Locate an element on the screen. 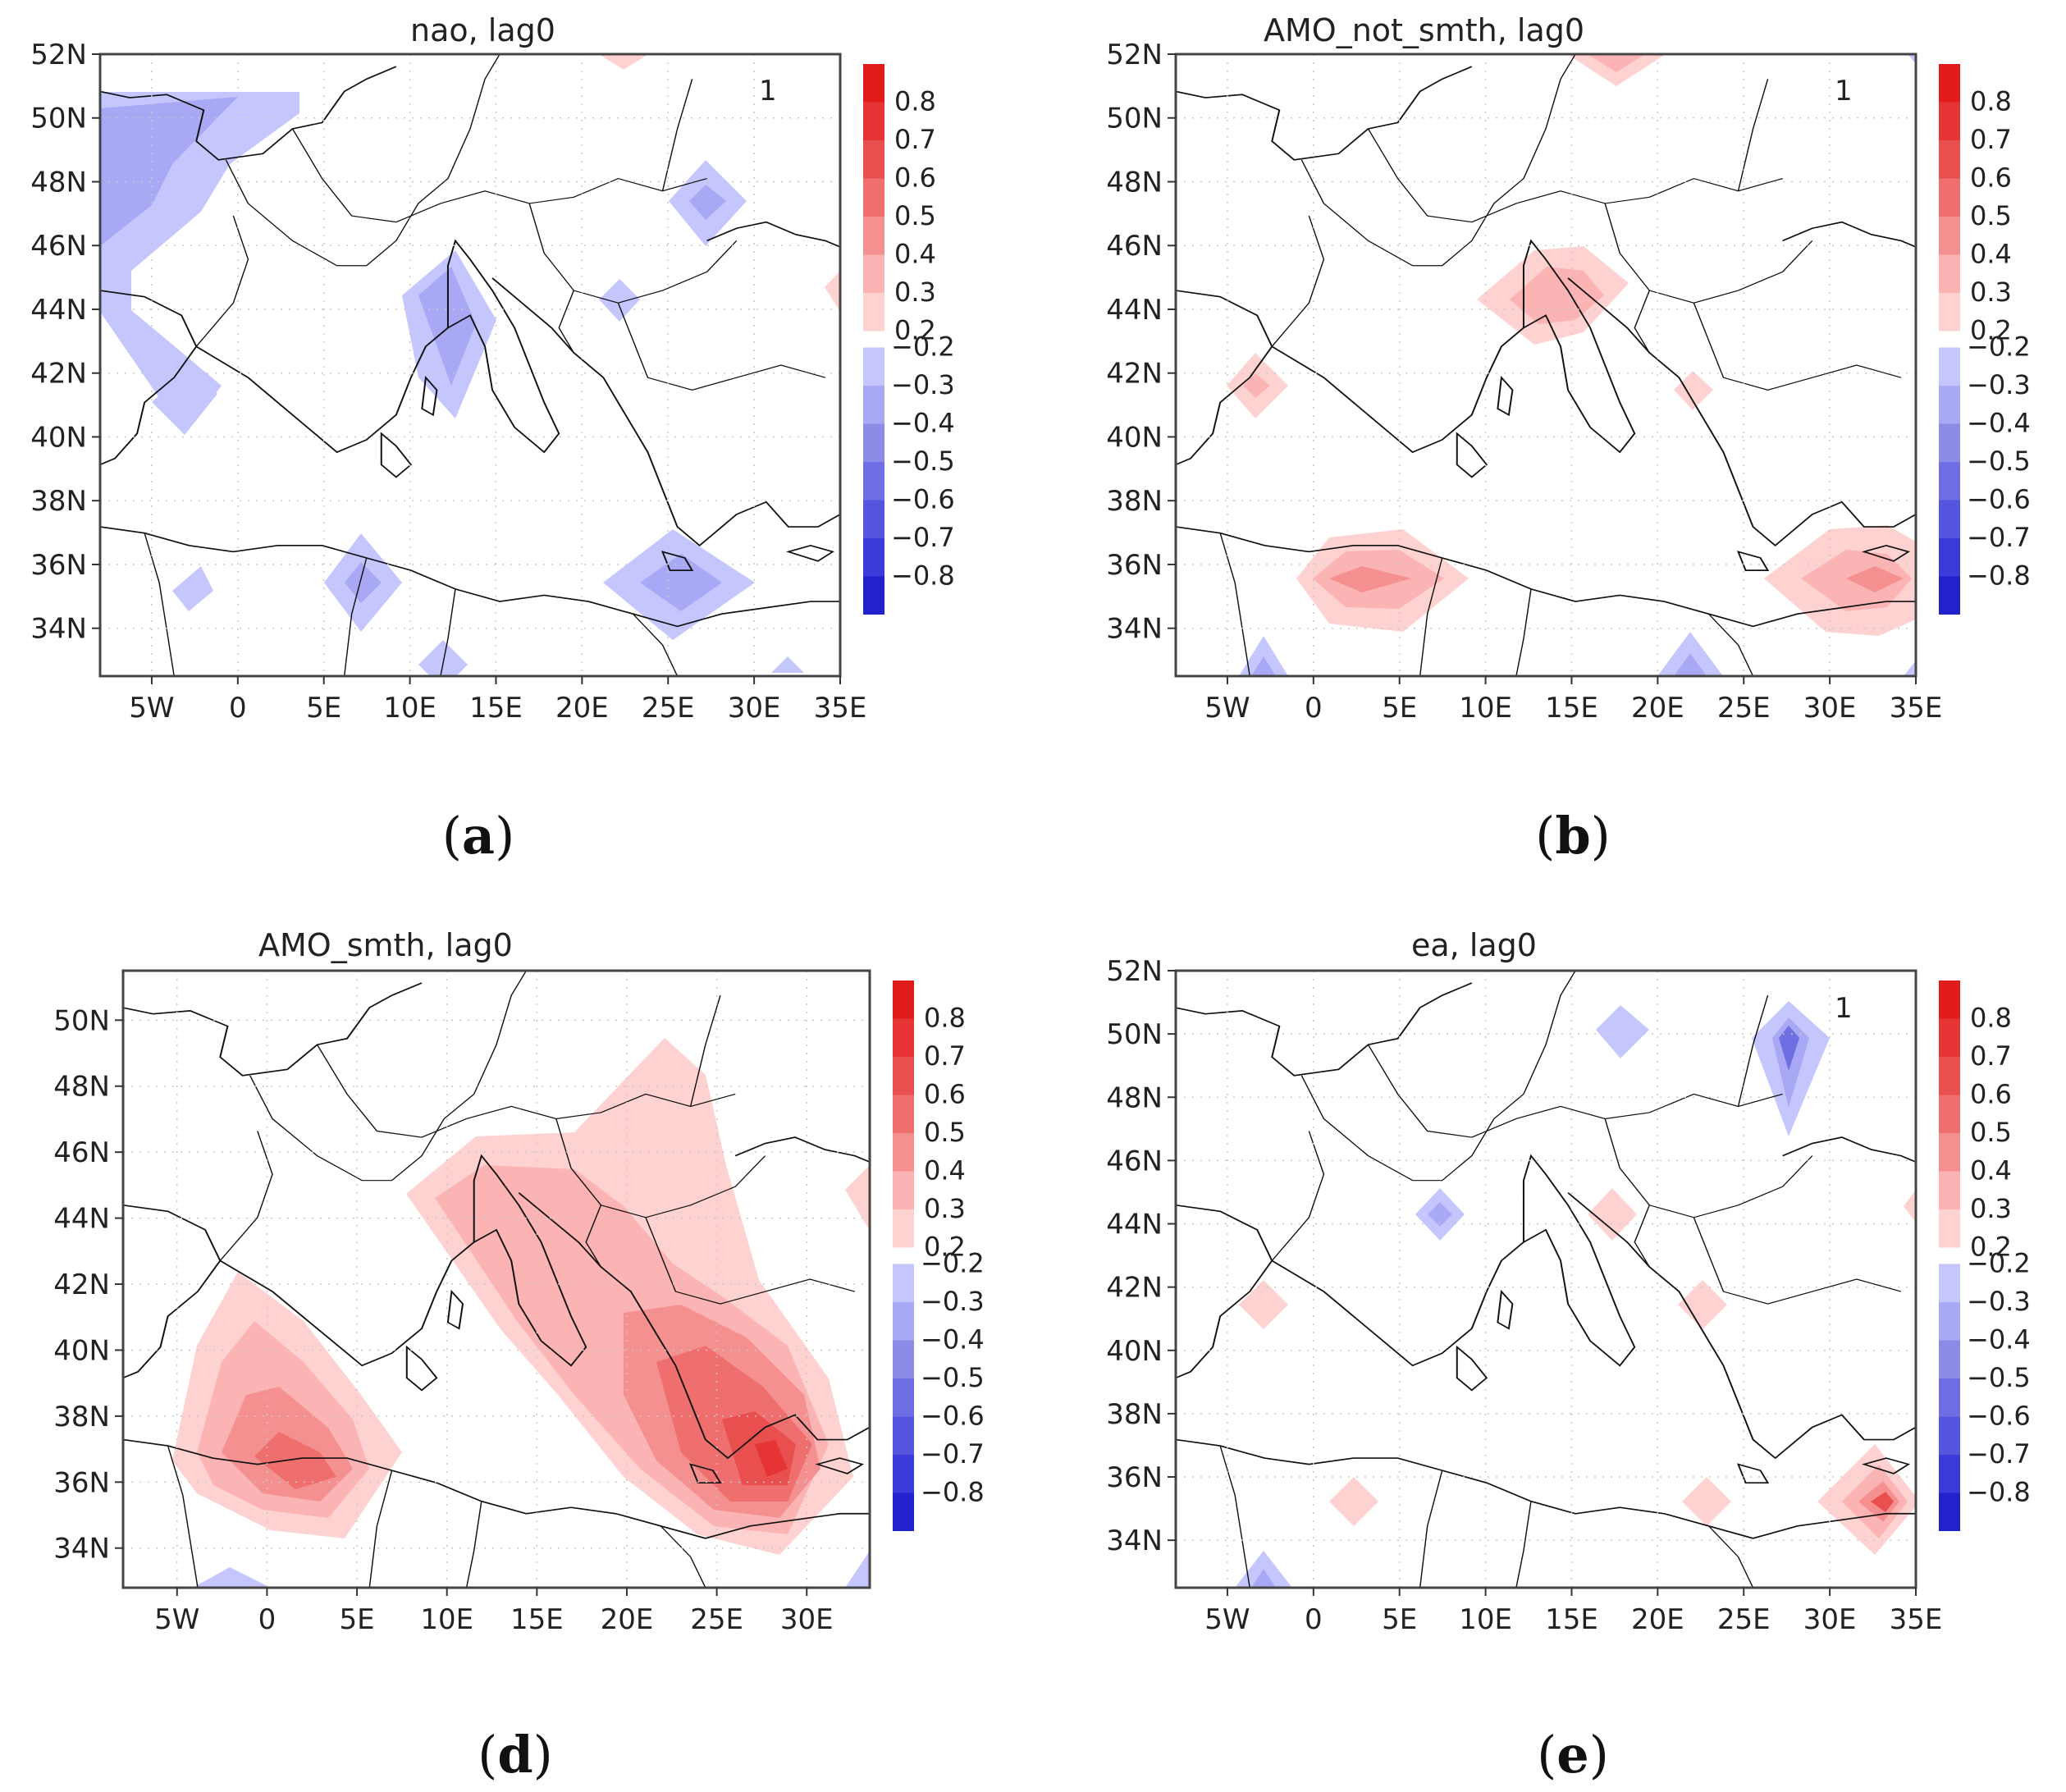 The width and height of the screenshot is (2066, 1792). panel-letter: b is located at coordinates (1572, 836).